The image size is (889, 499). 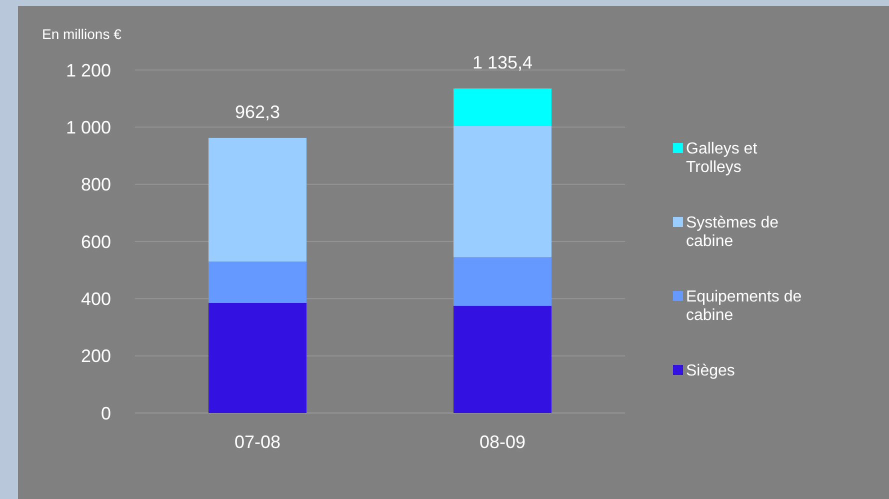 I want to click on total-label: 962,3, so click(x=257, y=112).